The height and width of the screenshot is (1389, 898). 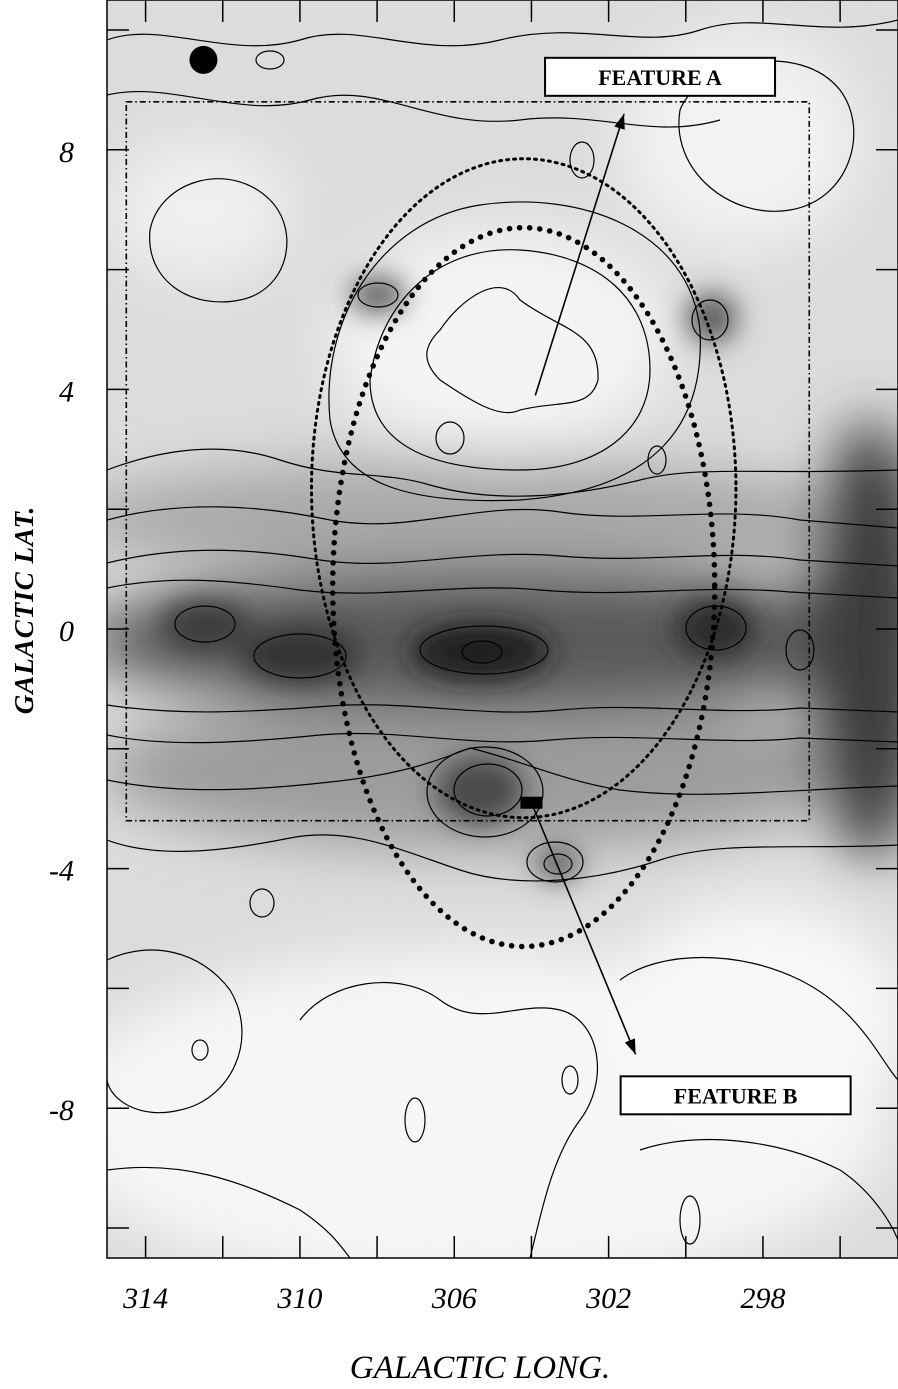 I want to click on contour-lower-right, so click(x=758, y=1019).